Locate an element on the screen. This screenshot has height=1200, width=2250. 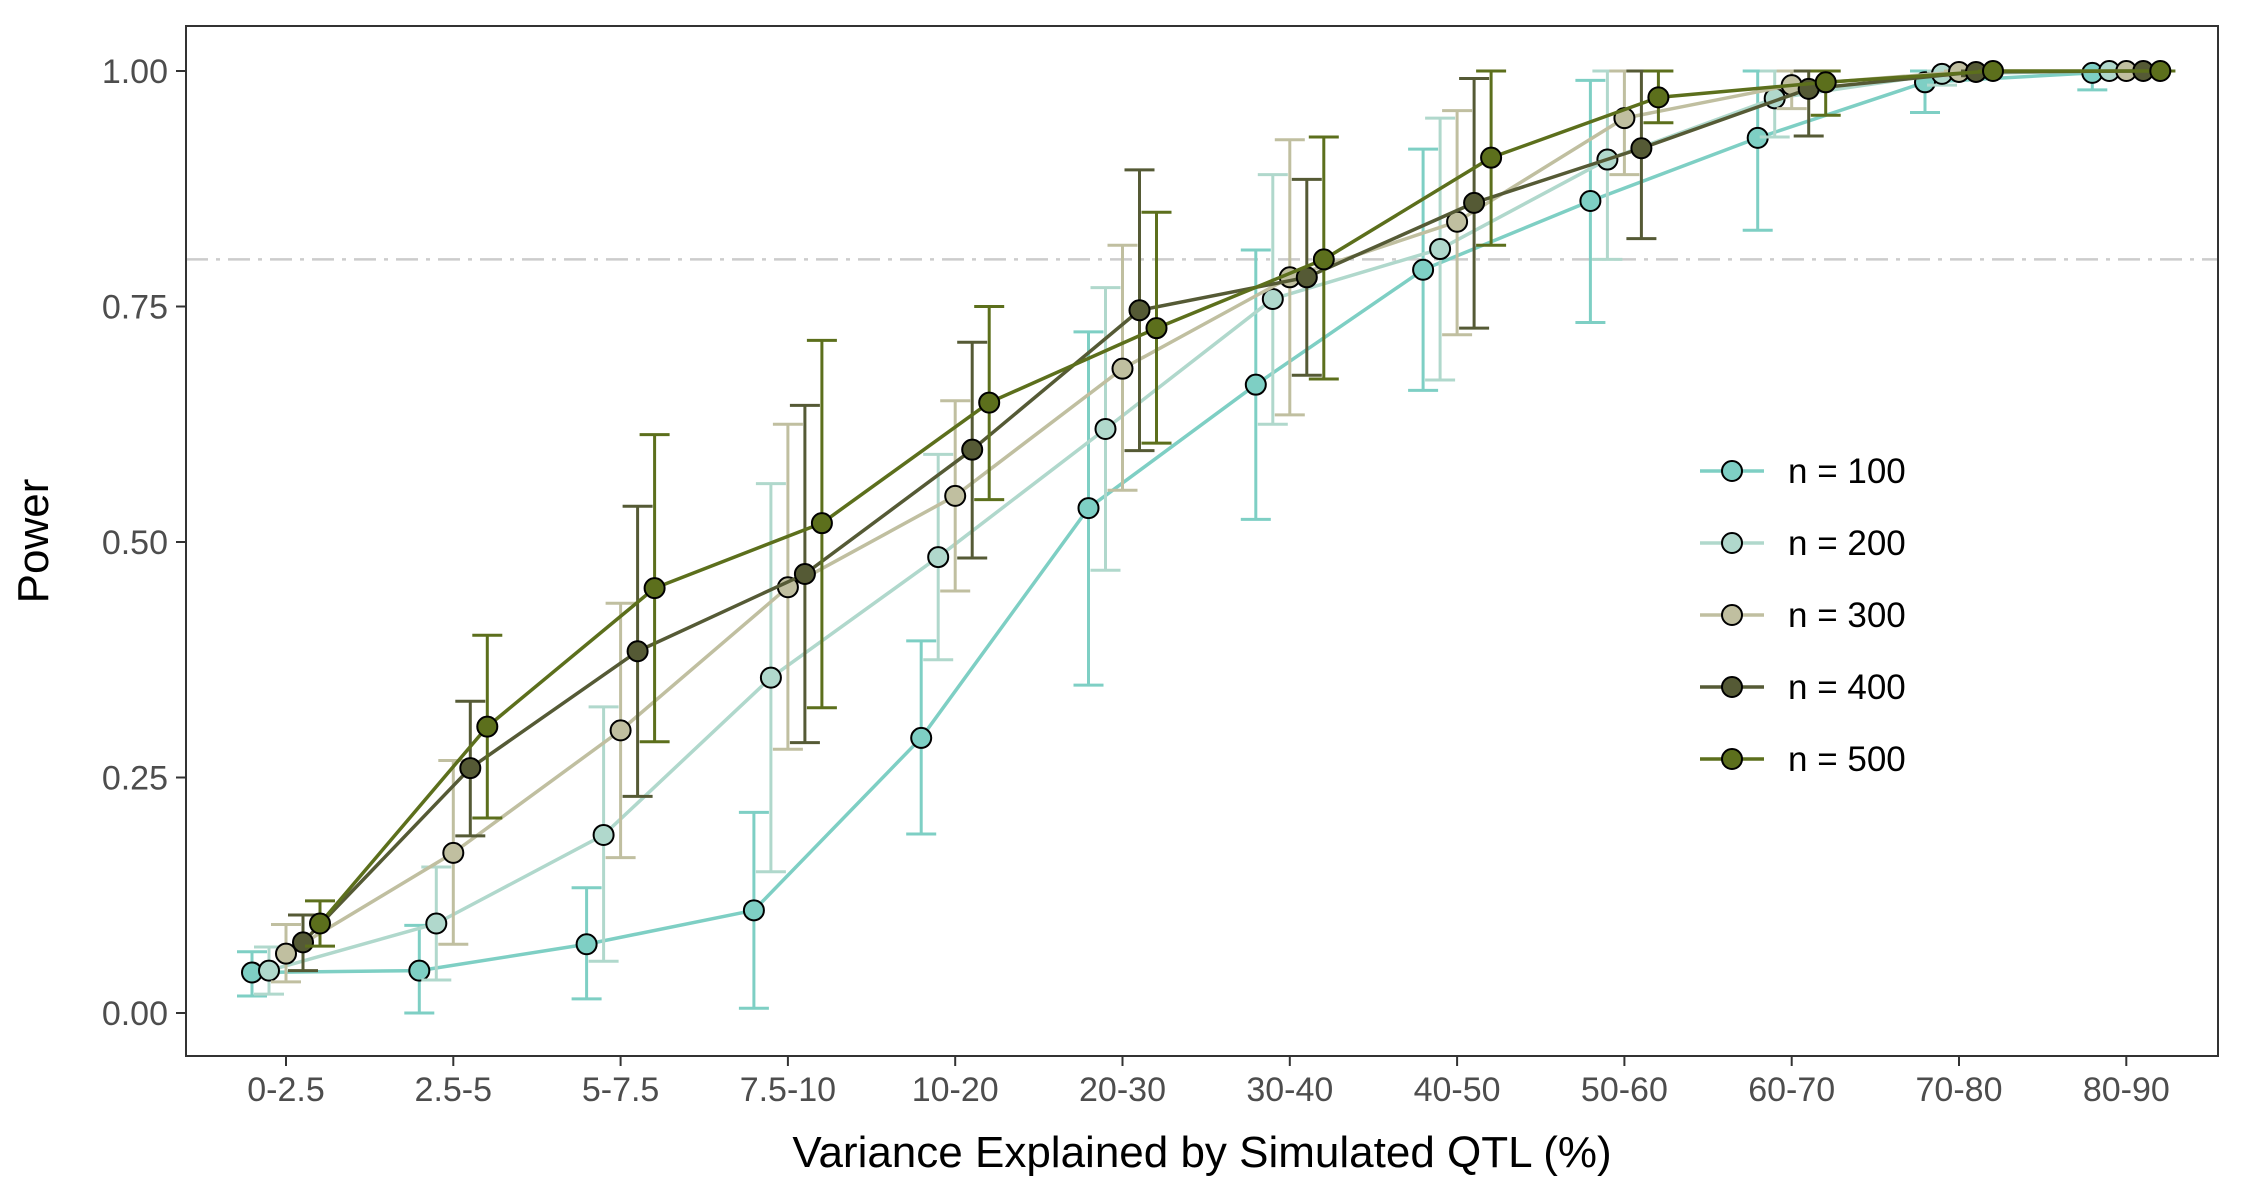
x-axis-title: Variance Explained by Simulated QTL (%) is located at coordinates (1201, 1152).